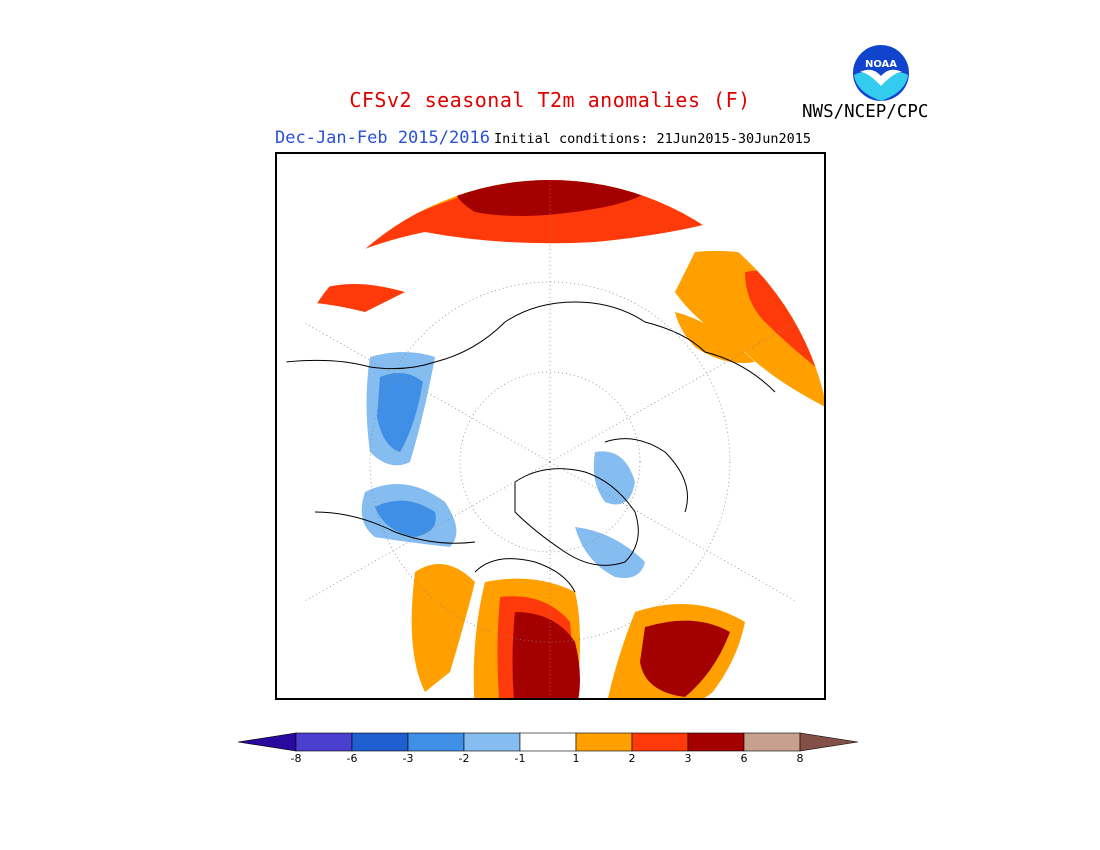  What do you see at coordinates (652, 139) in the screenshot?
I see `initial-conditions-label: Initial conditions: 21Jun2015-30Jun2015` at bounding box center [652, 139].